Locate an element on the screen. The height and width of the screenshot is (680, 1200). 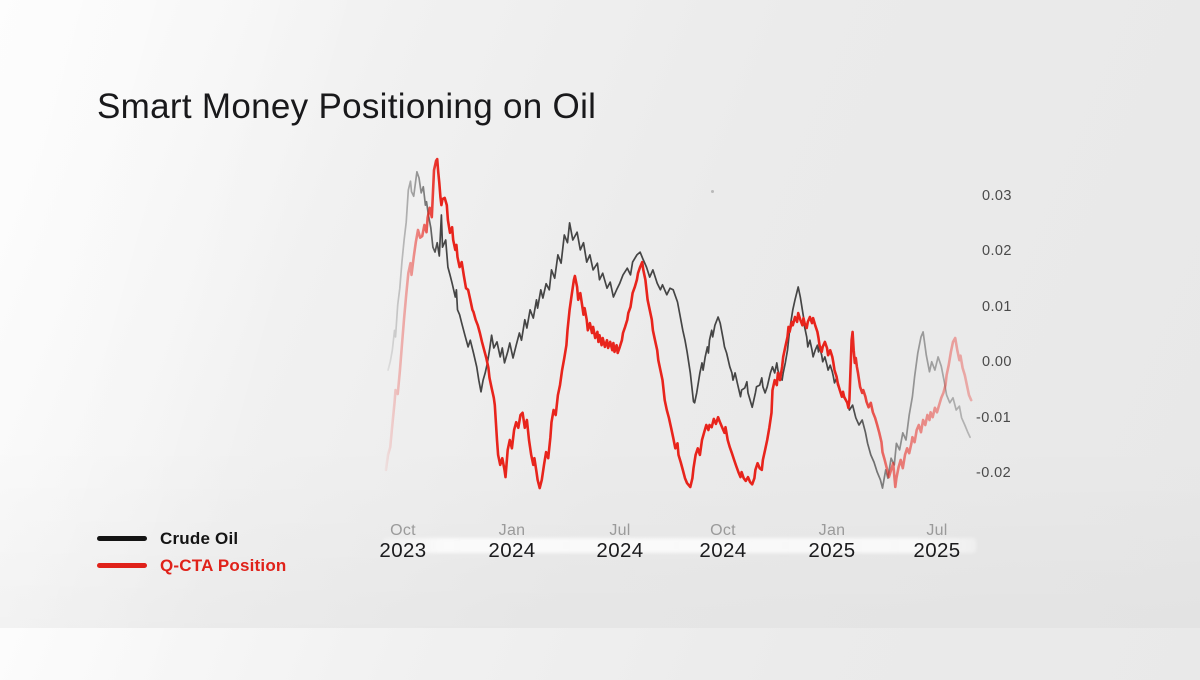
x-tick-jan-2024: Jan 2024 is located at coordinates (512, 542).